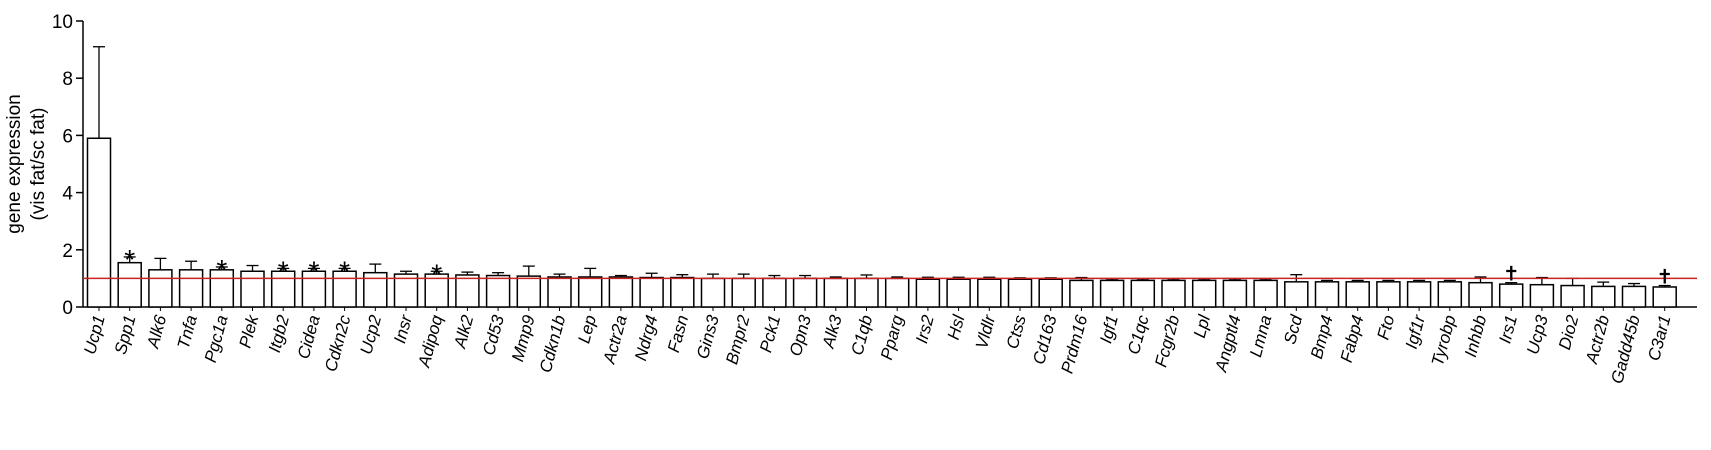 This screenshot has height=450, width=1711. Describe the element at coordinates (1322, 337) in the screenshot. I see `x-tick-label: Bmp4` at that location.